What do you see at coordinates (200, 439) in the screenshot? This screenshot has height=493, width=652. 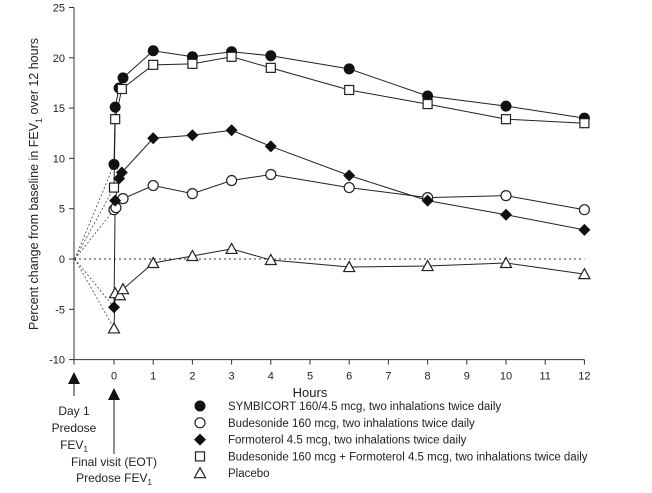 I see `legend-marker-filled-diamond-icon` at bounding box center [200, 439].